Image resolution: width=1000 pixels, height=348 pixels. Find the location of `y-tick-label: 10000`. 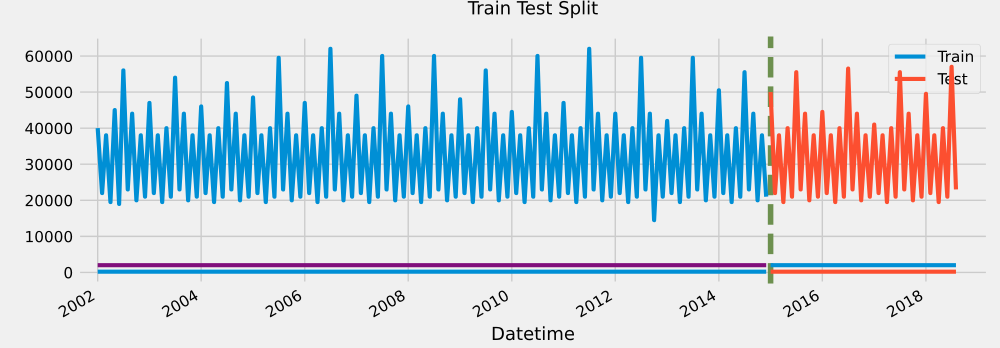

y-tick-label: 10000 is located at coordinates (49, 236).